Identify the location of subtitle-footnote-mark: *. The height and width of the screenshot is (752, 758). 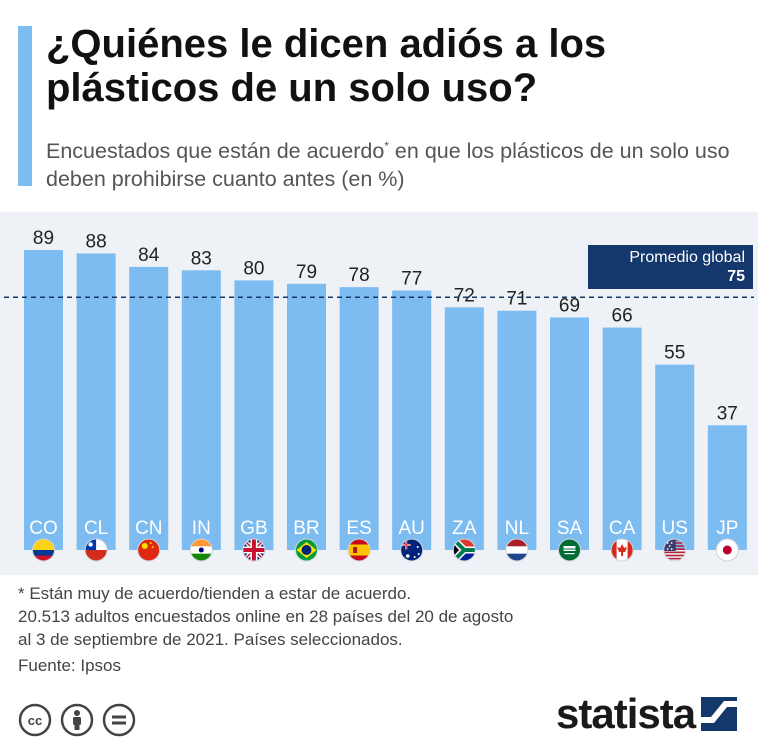
(386, 146).